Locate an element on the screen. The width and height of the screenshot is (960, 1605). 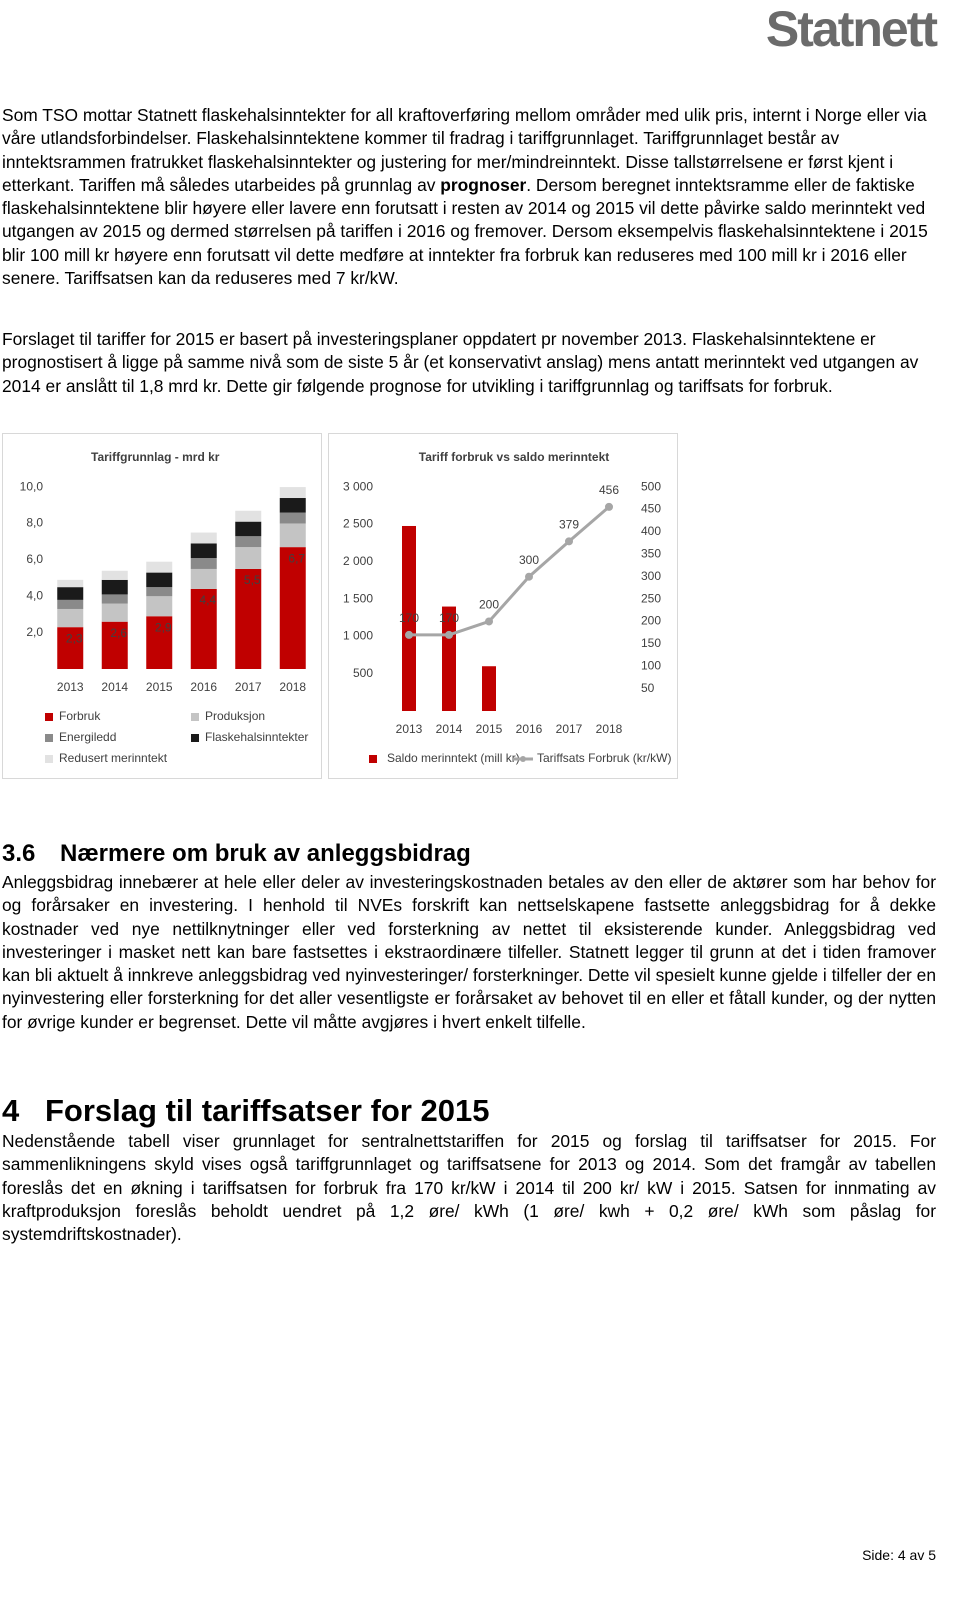
x-tick-label: 2018 is located at coordinates (609, 729).